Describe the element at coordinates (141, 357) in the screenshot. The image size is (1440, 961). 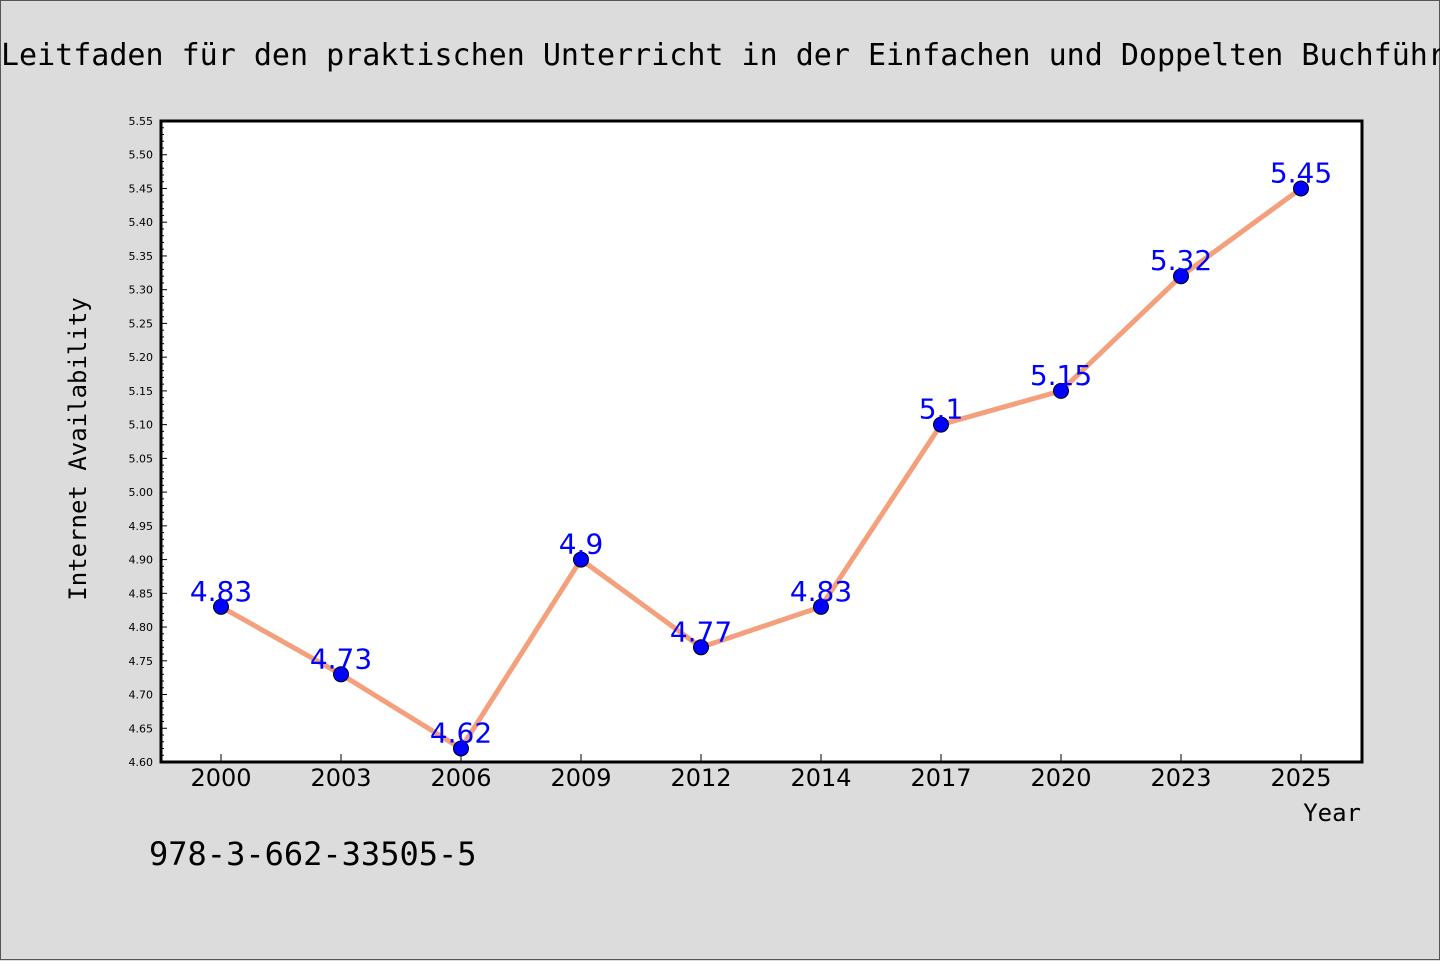
I see `y-tick-label: 5.20` at that location.